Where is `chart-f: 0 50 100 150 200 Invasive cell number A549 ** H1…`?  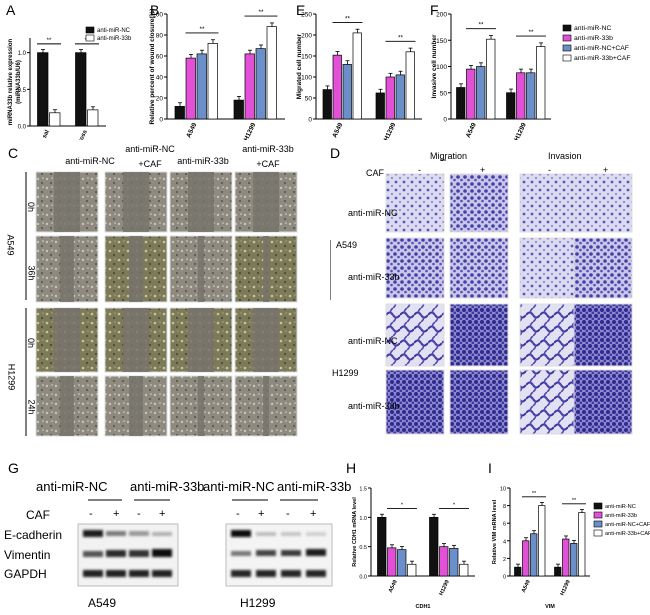 chart-f: 0 50 100 150 200 Invasive cell number A549 ** H1… is located at coordinates (530, 76).